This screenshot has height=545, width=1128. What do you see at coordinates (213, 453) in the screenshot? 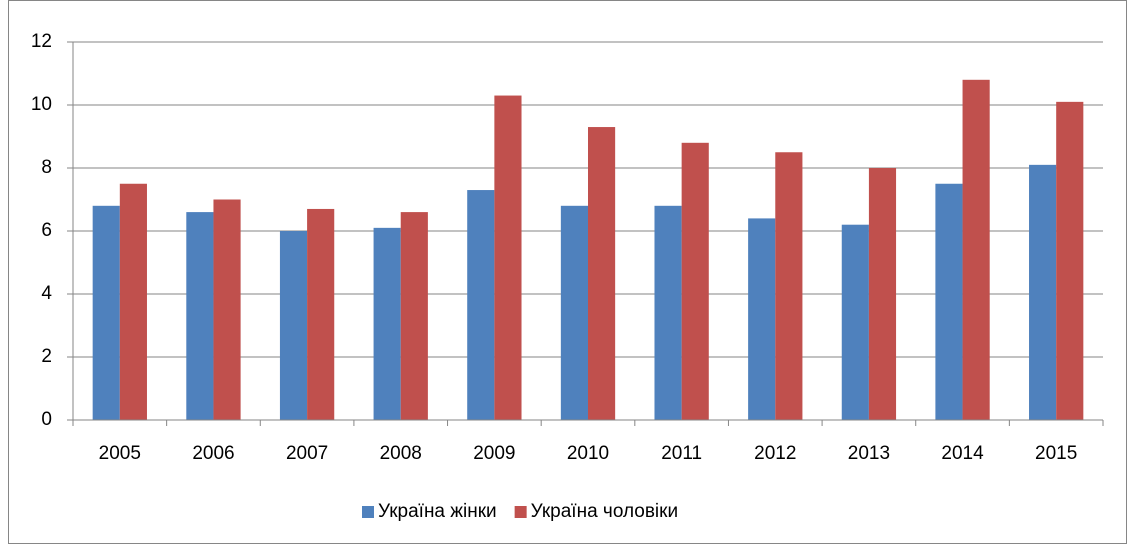
I see `x-tick-label: 2006` at bounding box center [213, 453].